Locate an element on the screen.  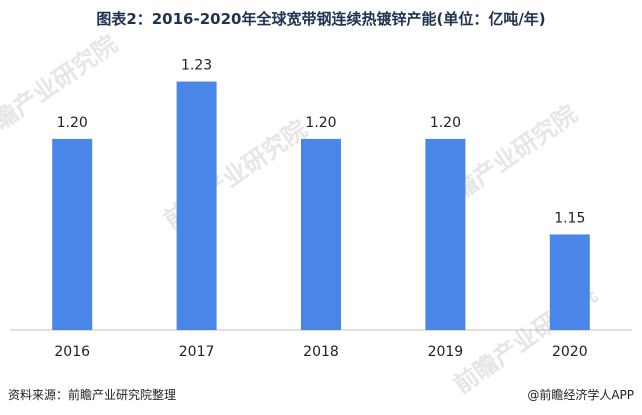
bar-2018 is located at coordinates (321, 234).